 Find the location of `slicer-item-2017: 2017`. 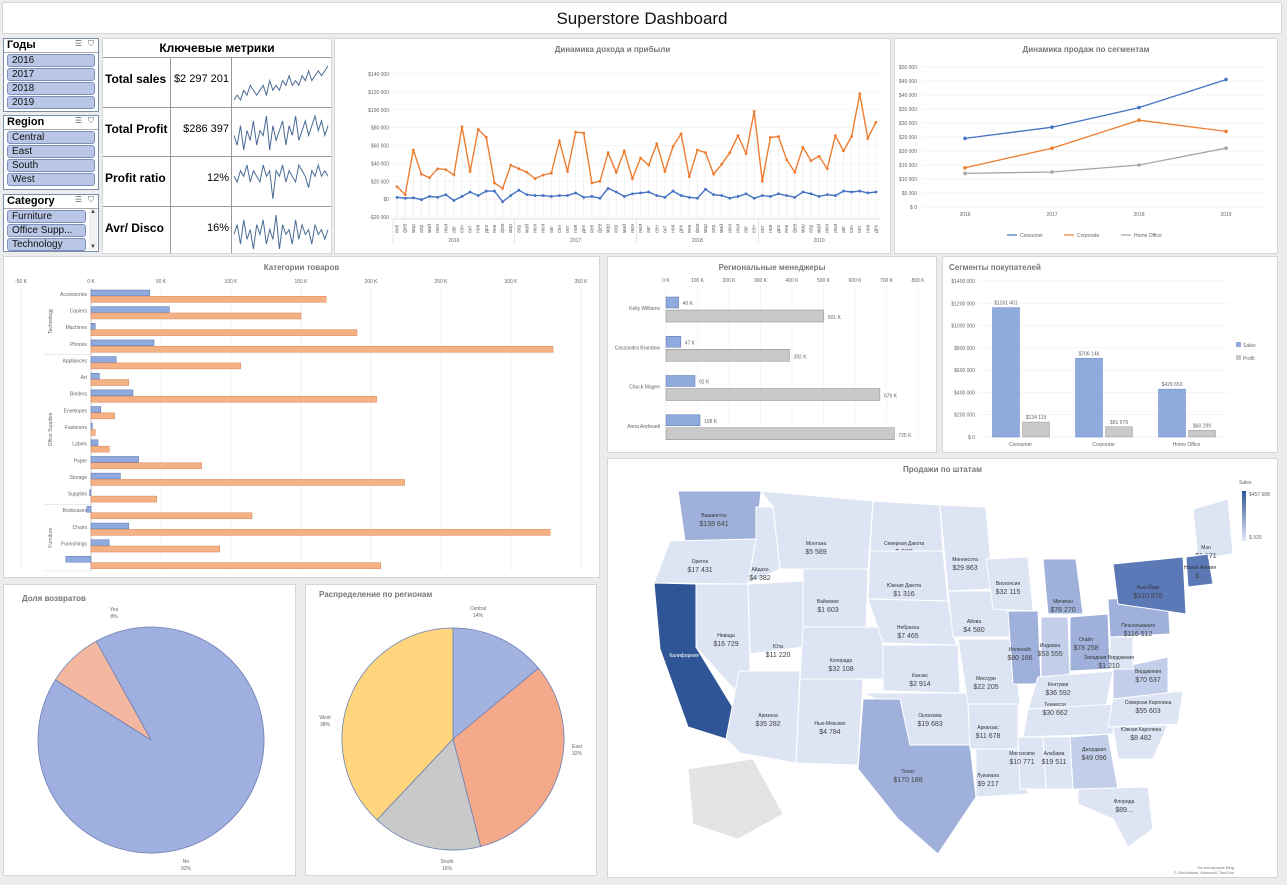

slicer-item-2017: 2017 is located at coordinates (51, 74).